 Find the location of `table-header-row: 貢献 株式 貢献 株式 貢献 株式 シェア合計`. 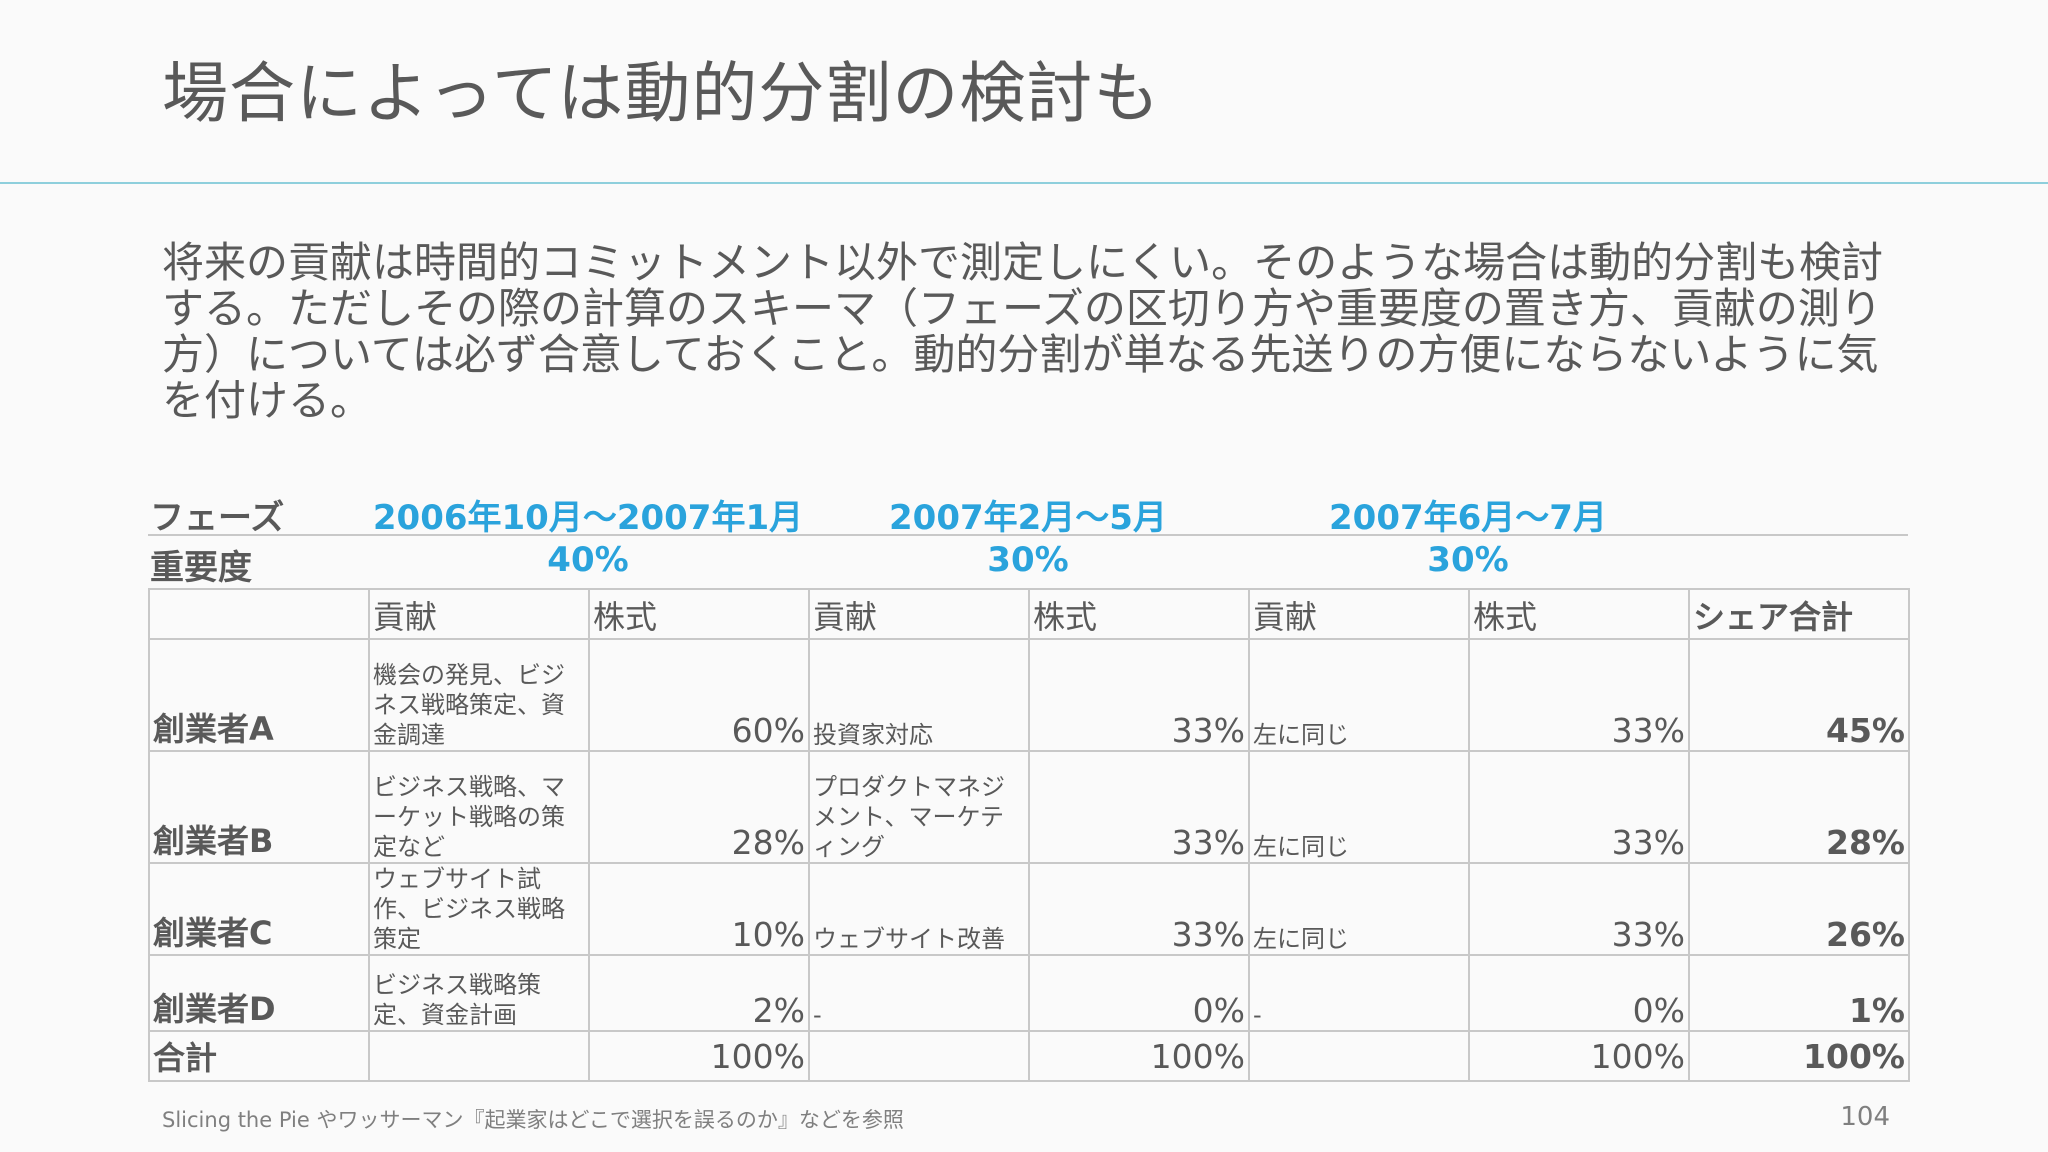

table-header-row: 貢献 株式 貢献 株式 貢献 株式 シェア合計 is located at coordinates (1029, 614).